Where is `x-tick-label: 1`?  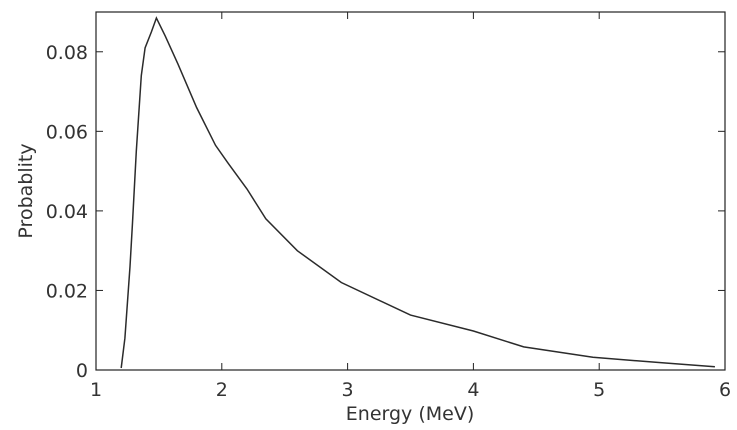 x-tick-label: 1 is located at coordinates (96, 390).